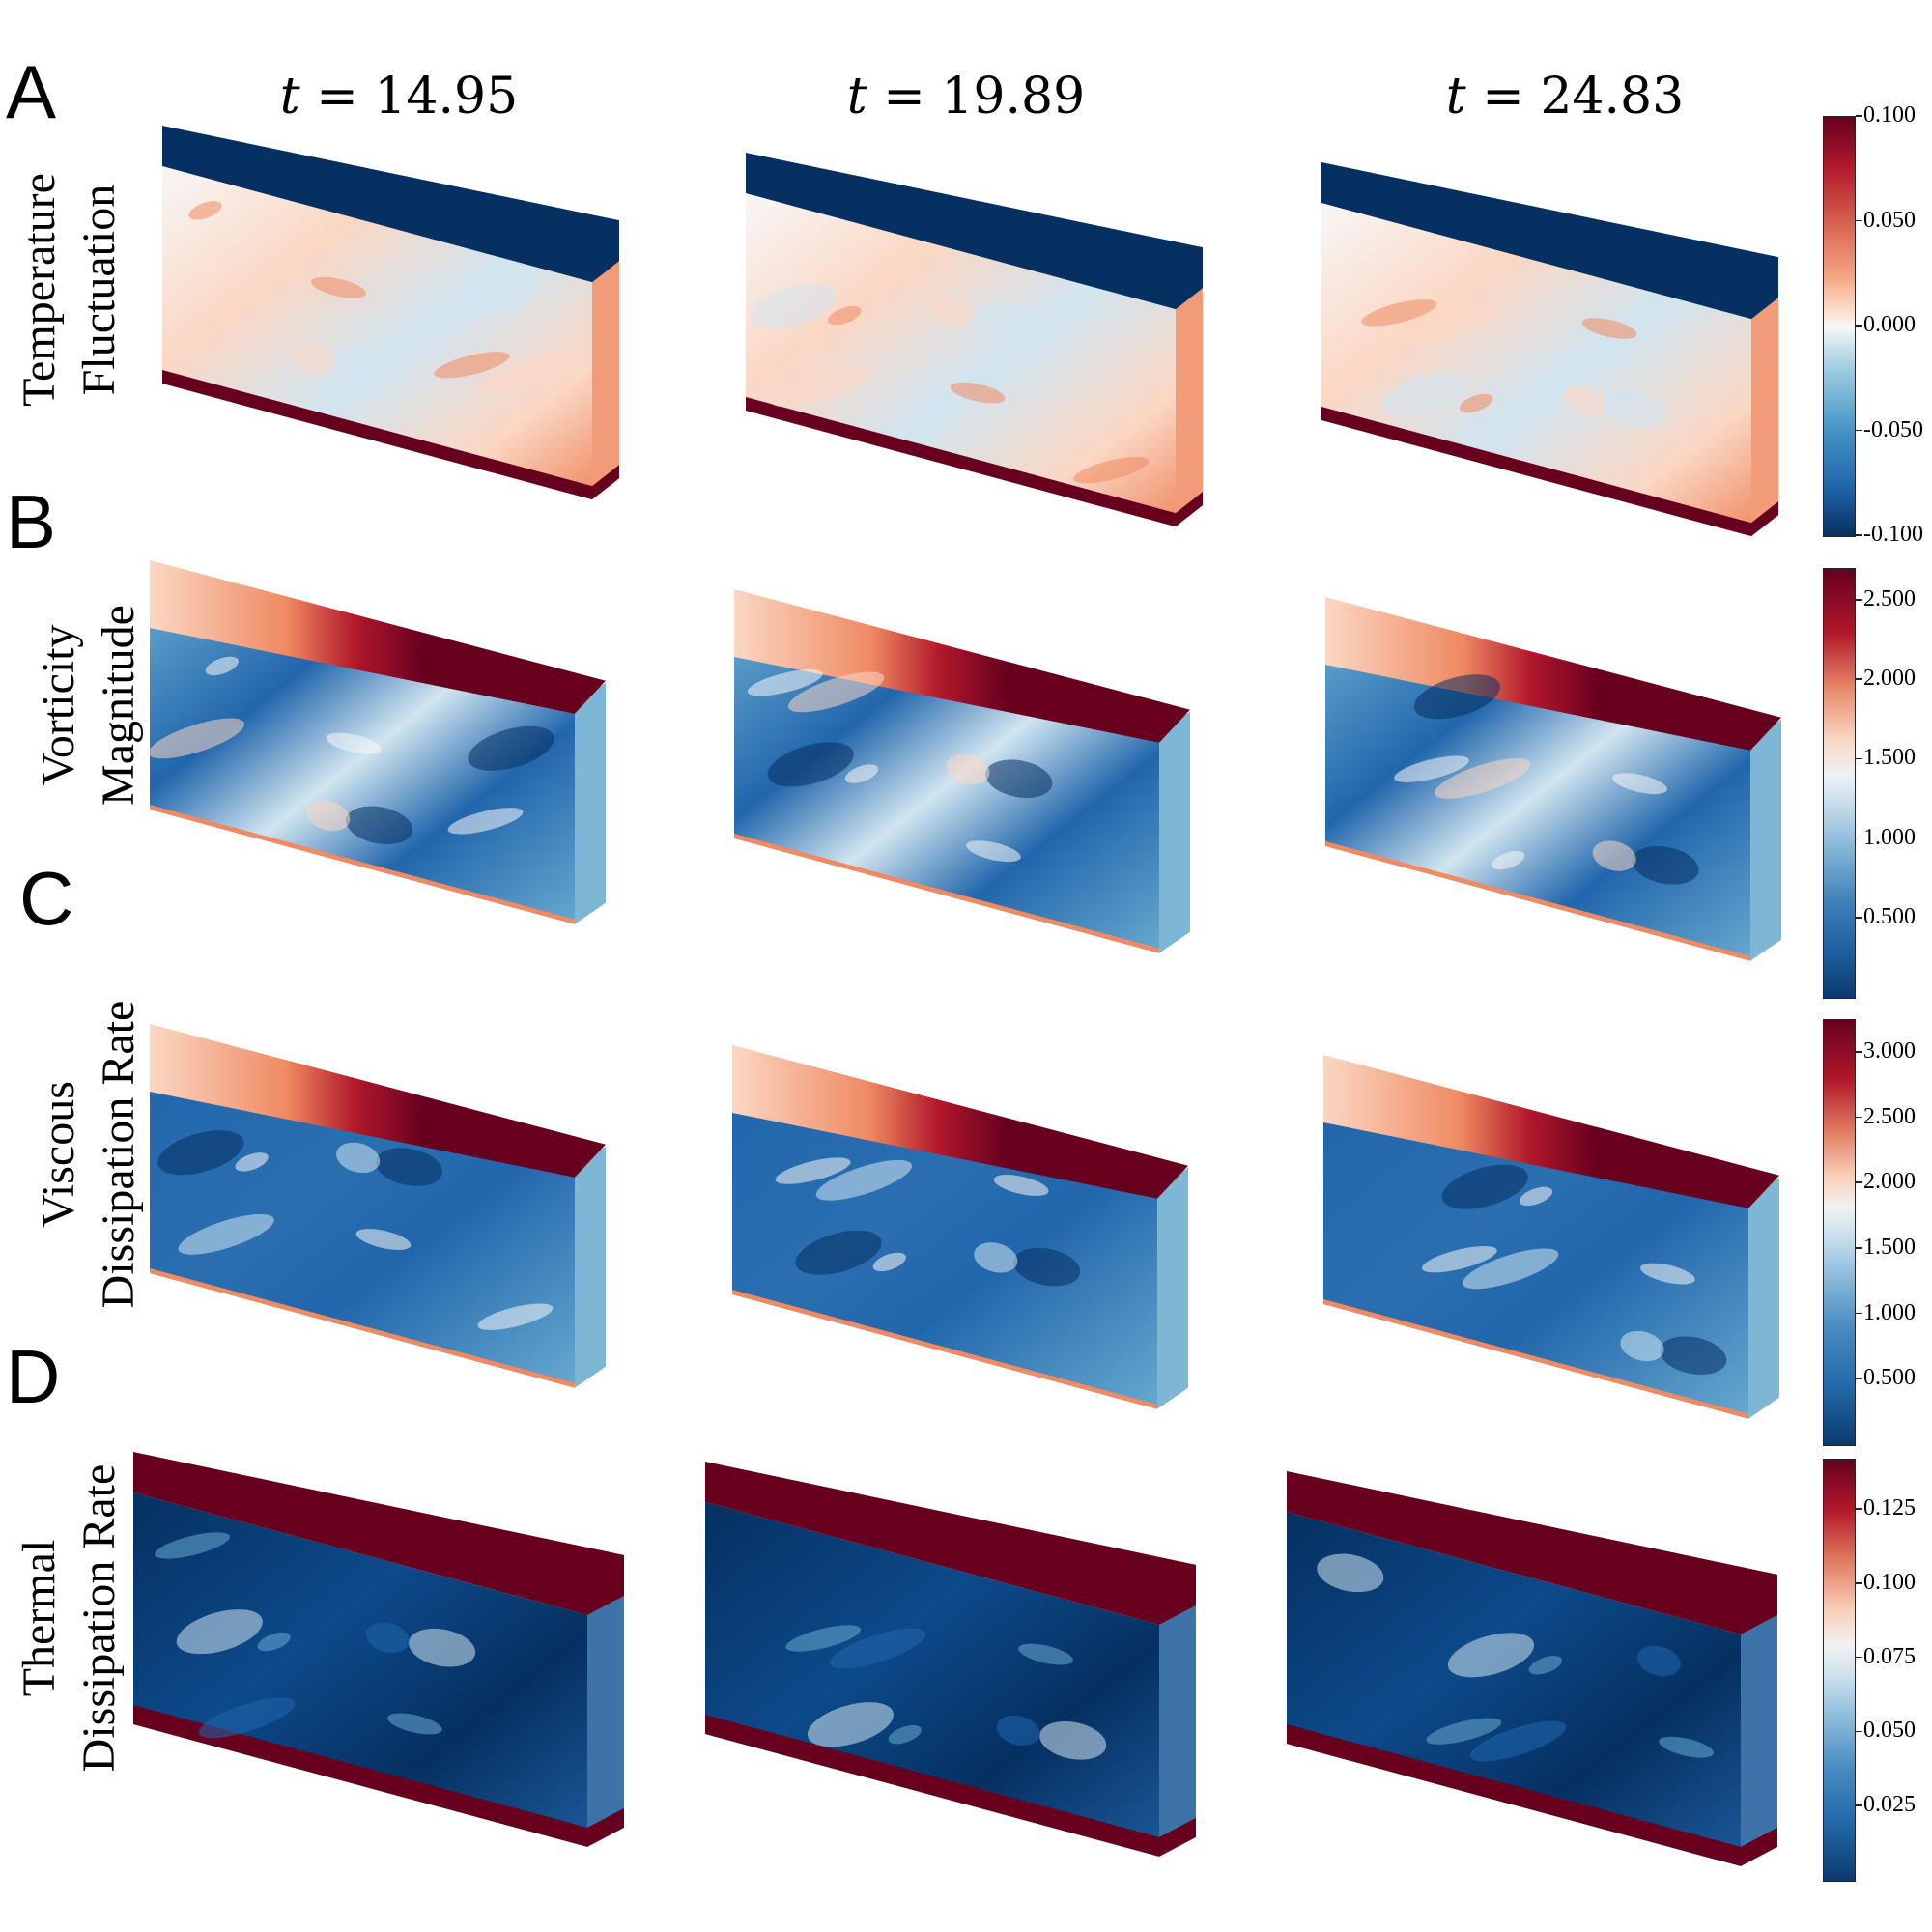 This screenshot has height=1932, width=1932. I want to click on time-label-2: t = 19.89, so click(966, 97).